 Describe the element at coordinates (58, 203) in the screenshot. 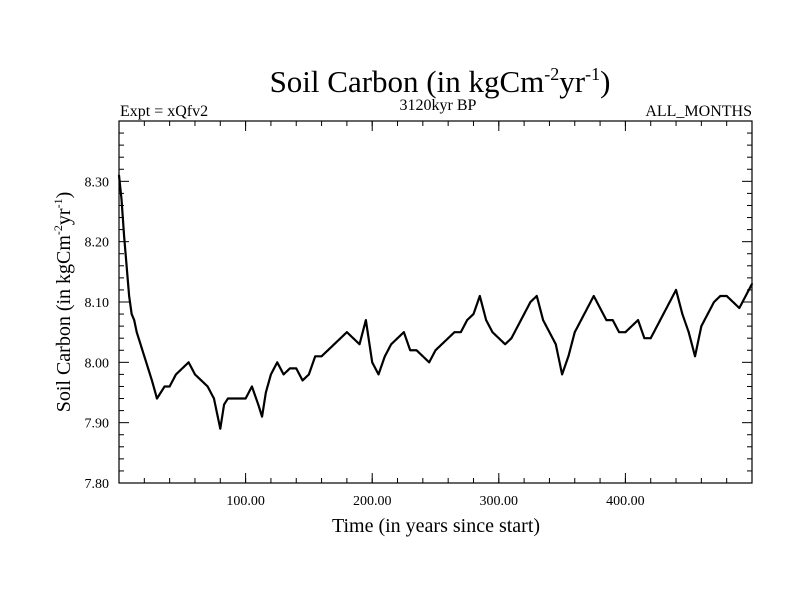

I see `y-axis-title-sup2: -1` at that location.